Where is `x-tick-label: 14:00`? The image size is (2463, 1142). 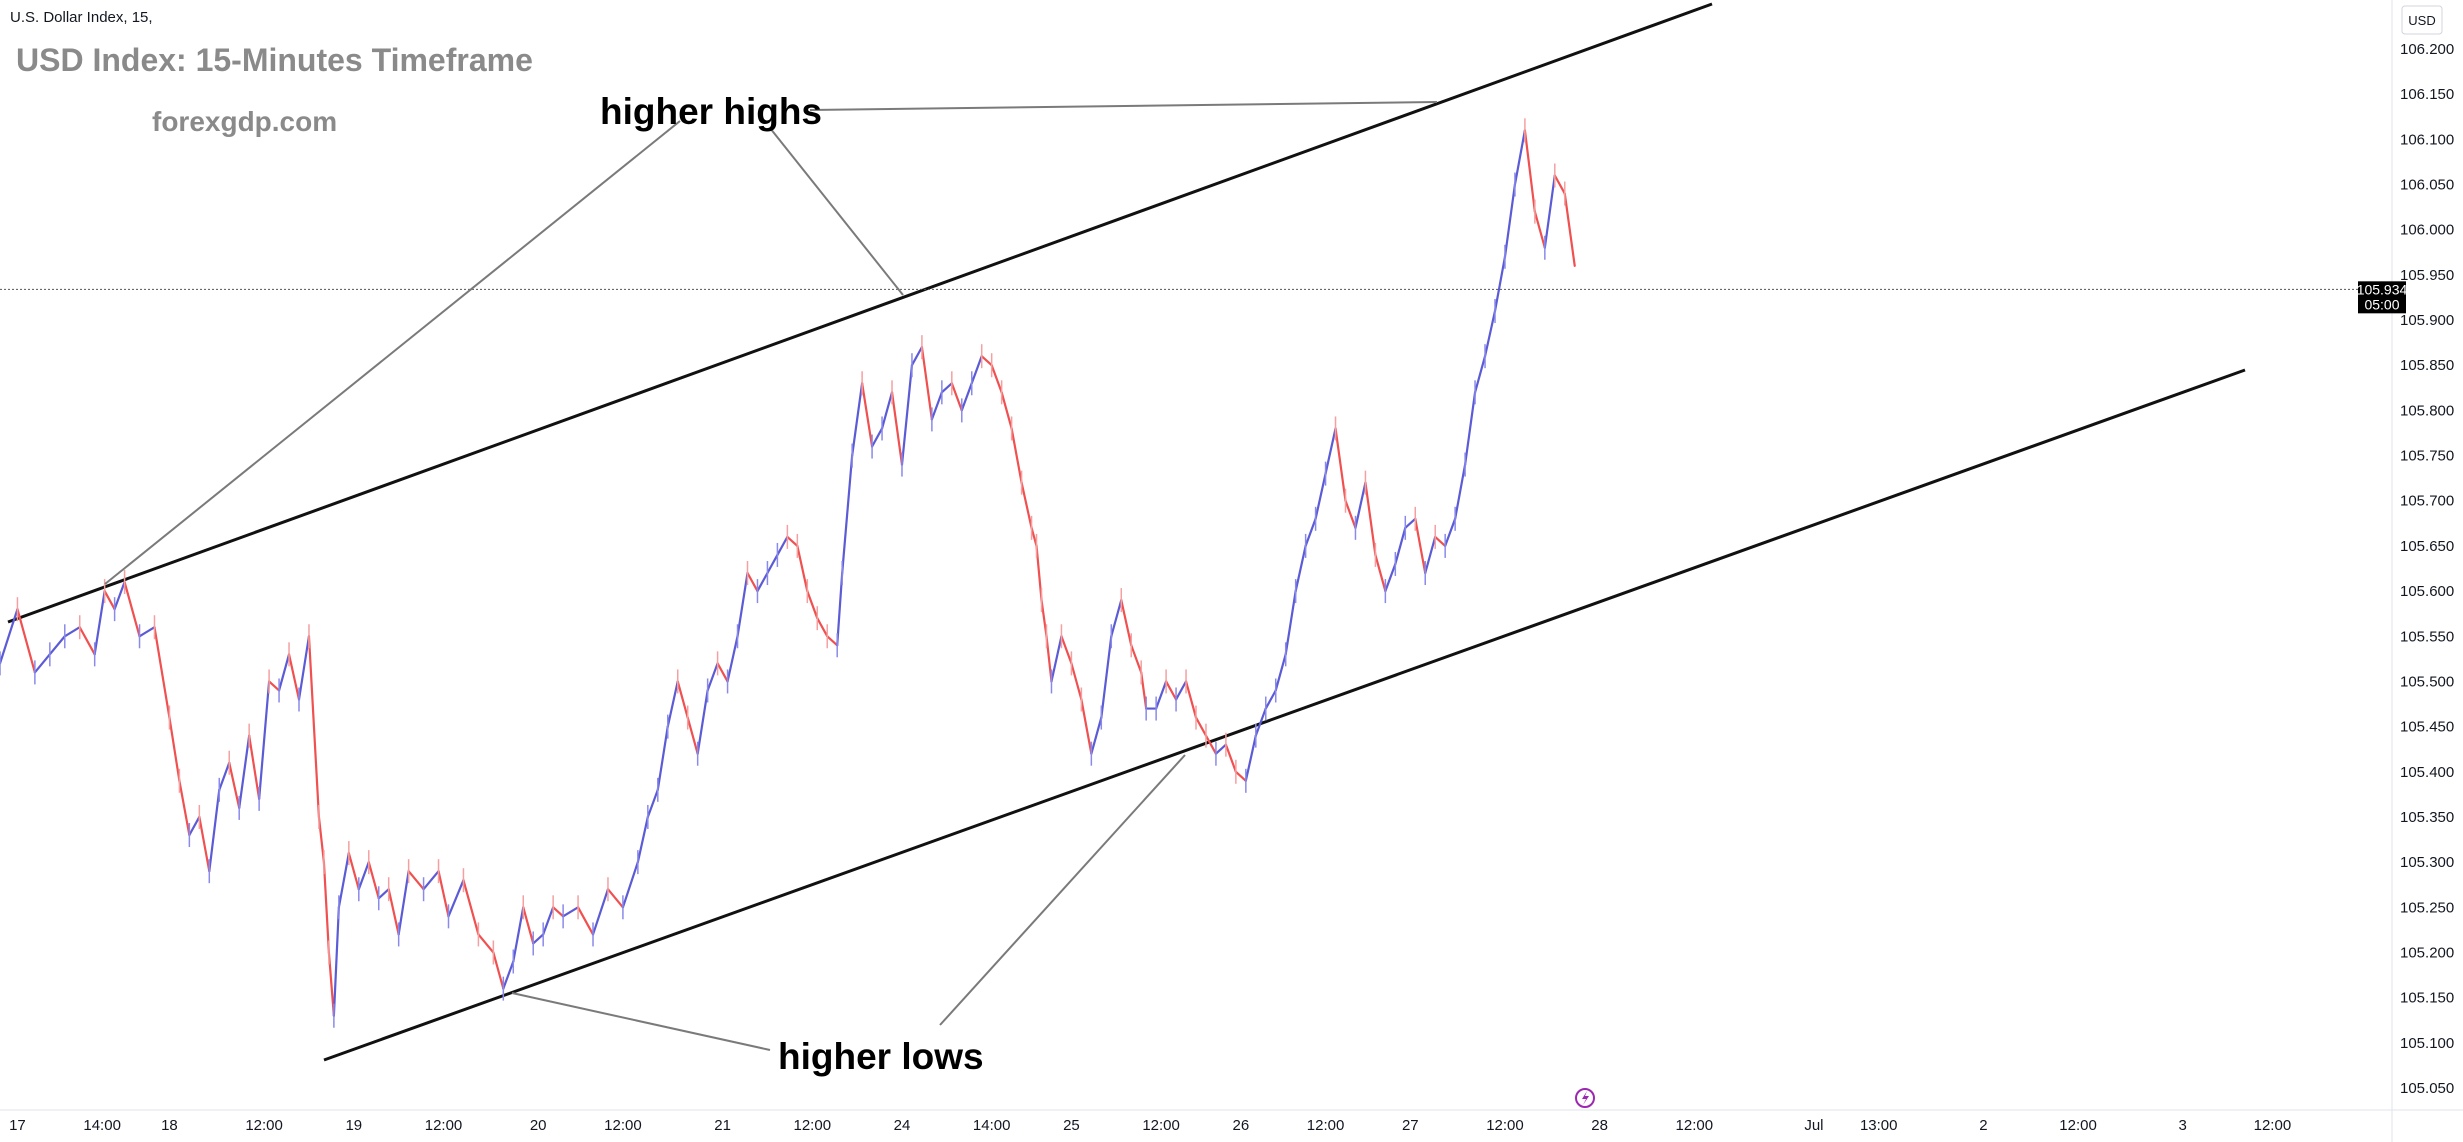
x-tick-label: 14:00 is located at coordinates (102, 1125).